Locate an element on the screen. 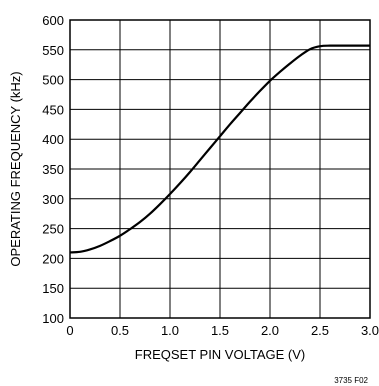 Image resolution: width=379 pixels, height=386 pixels. x-tick-label: 2.5 is located at coordinates (320, 330).